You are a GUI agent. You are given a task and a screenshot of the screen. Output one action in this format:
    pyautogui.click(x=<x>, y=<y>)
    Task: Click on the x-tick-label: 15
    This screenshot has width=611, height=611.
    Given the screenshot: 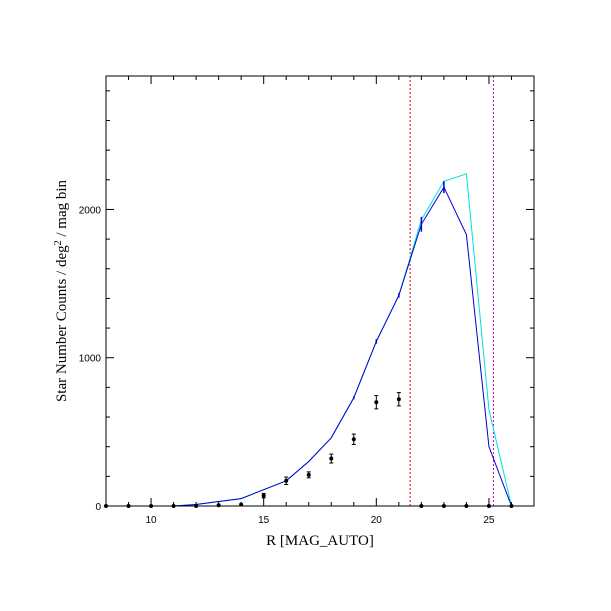 What is the action you would take?
    pyautogui.click(x=264, y=520)
    